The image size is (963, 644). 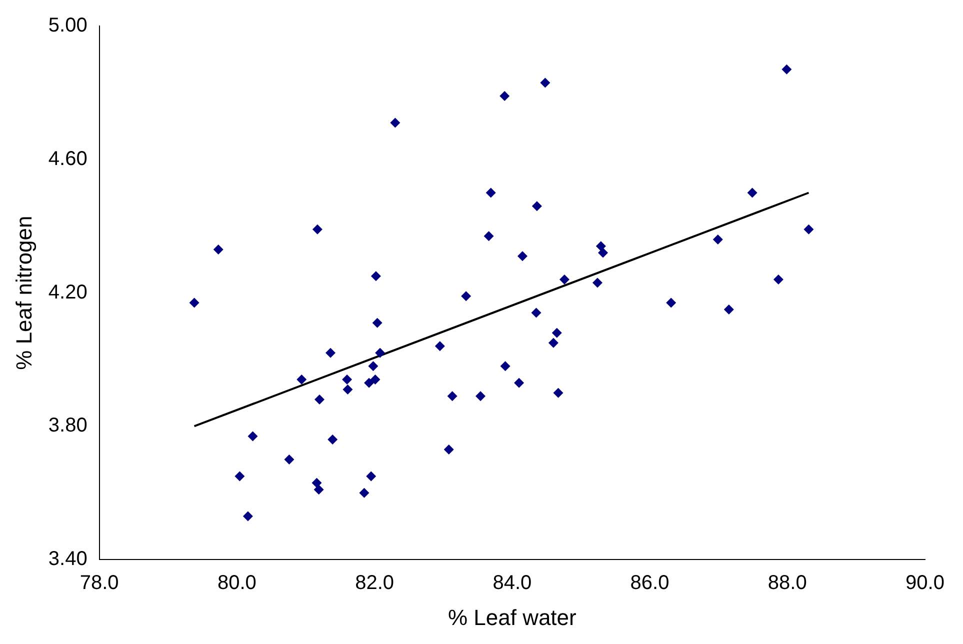 I want to click on x-tick-label: 84.0, so click(x=512, y=583).